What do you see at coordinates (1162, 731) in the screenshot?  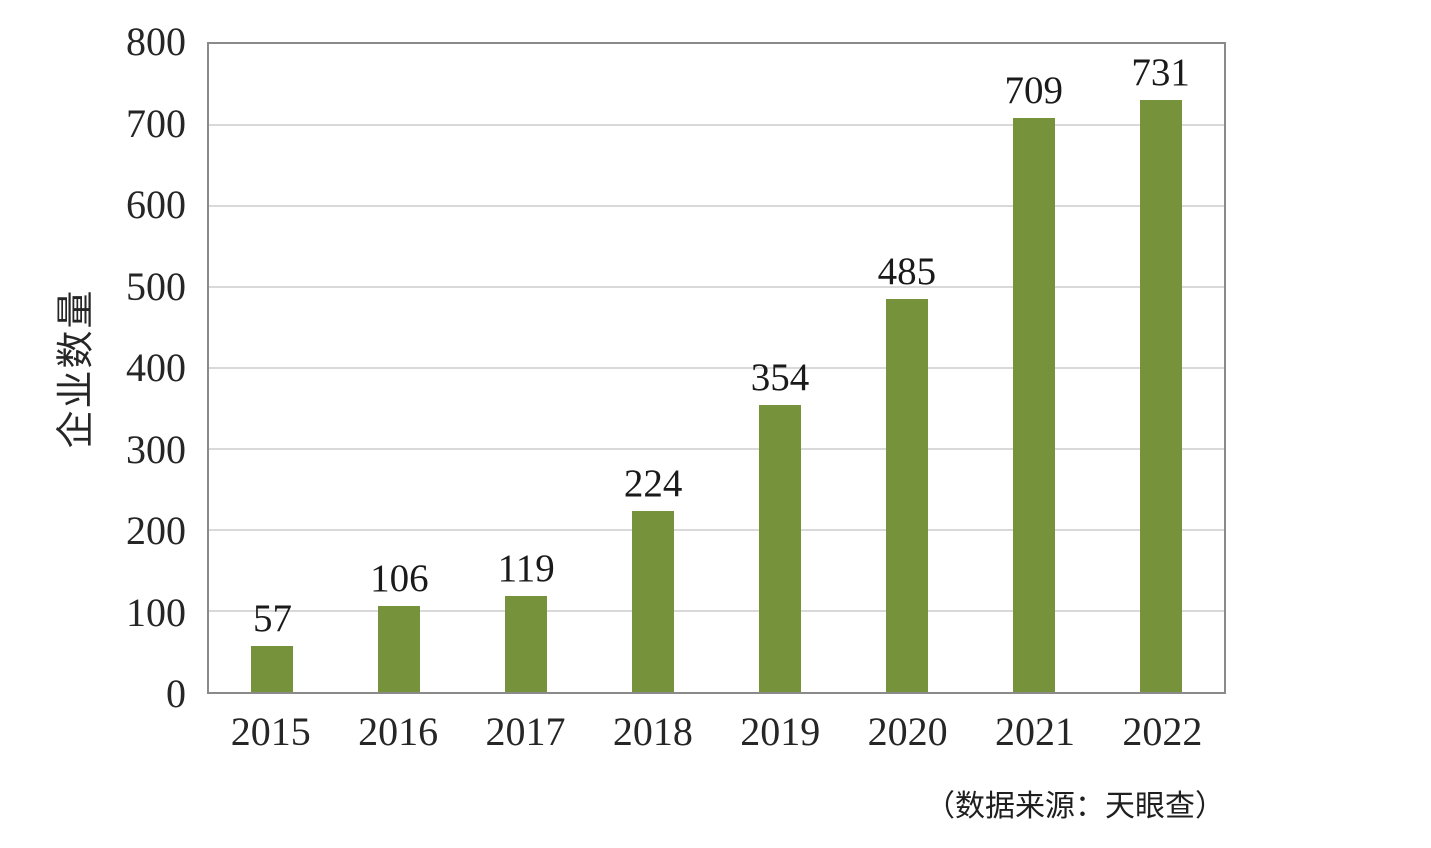 I see `x-tick-label-2022: 2022` at bounding box center [1162, 731].